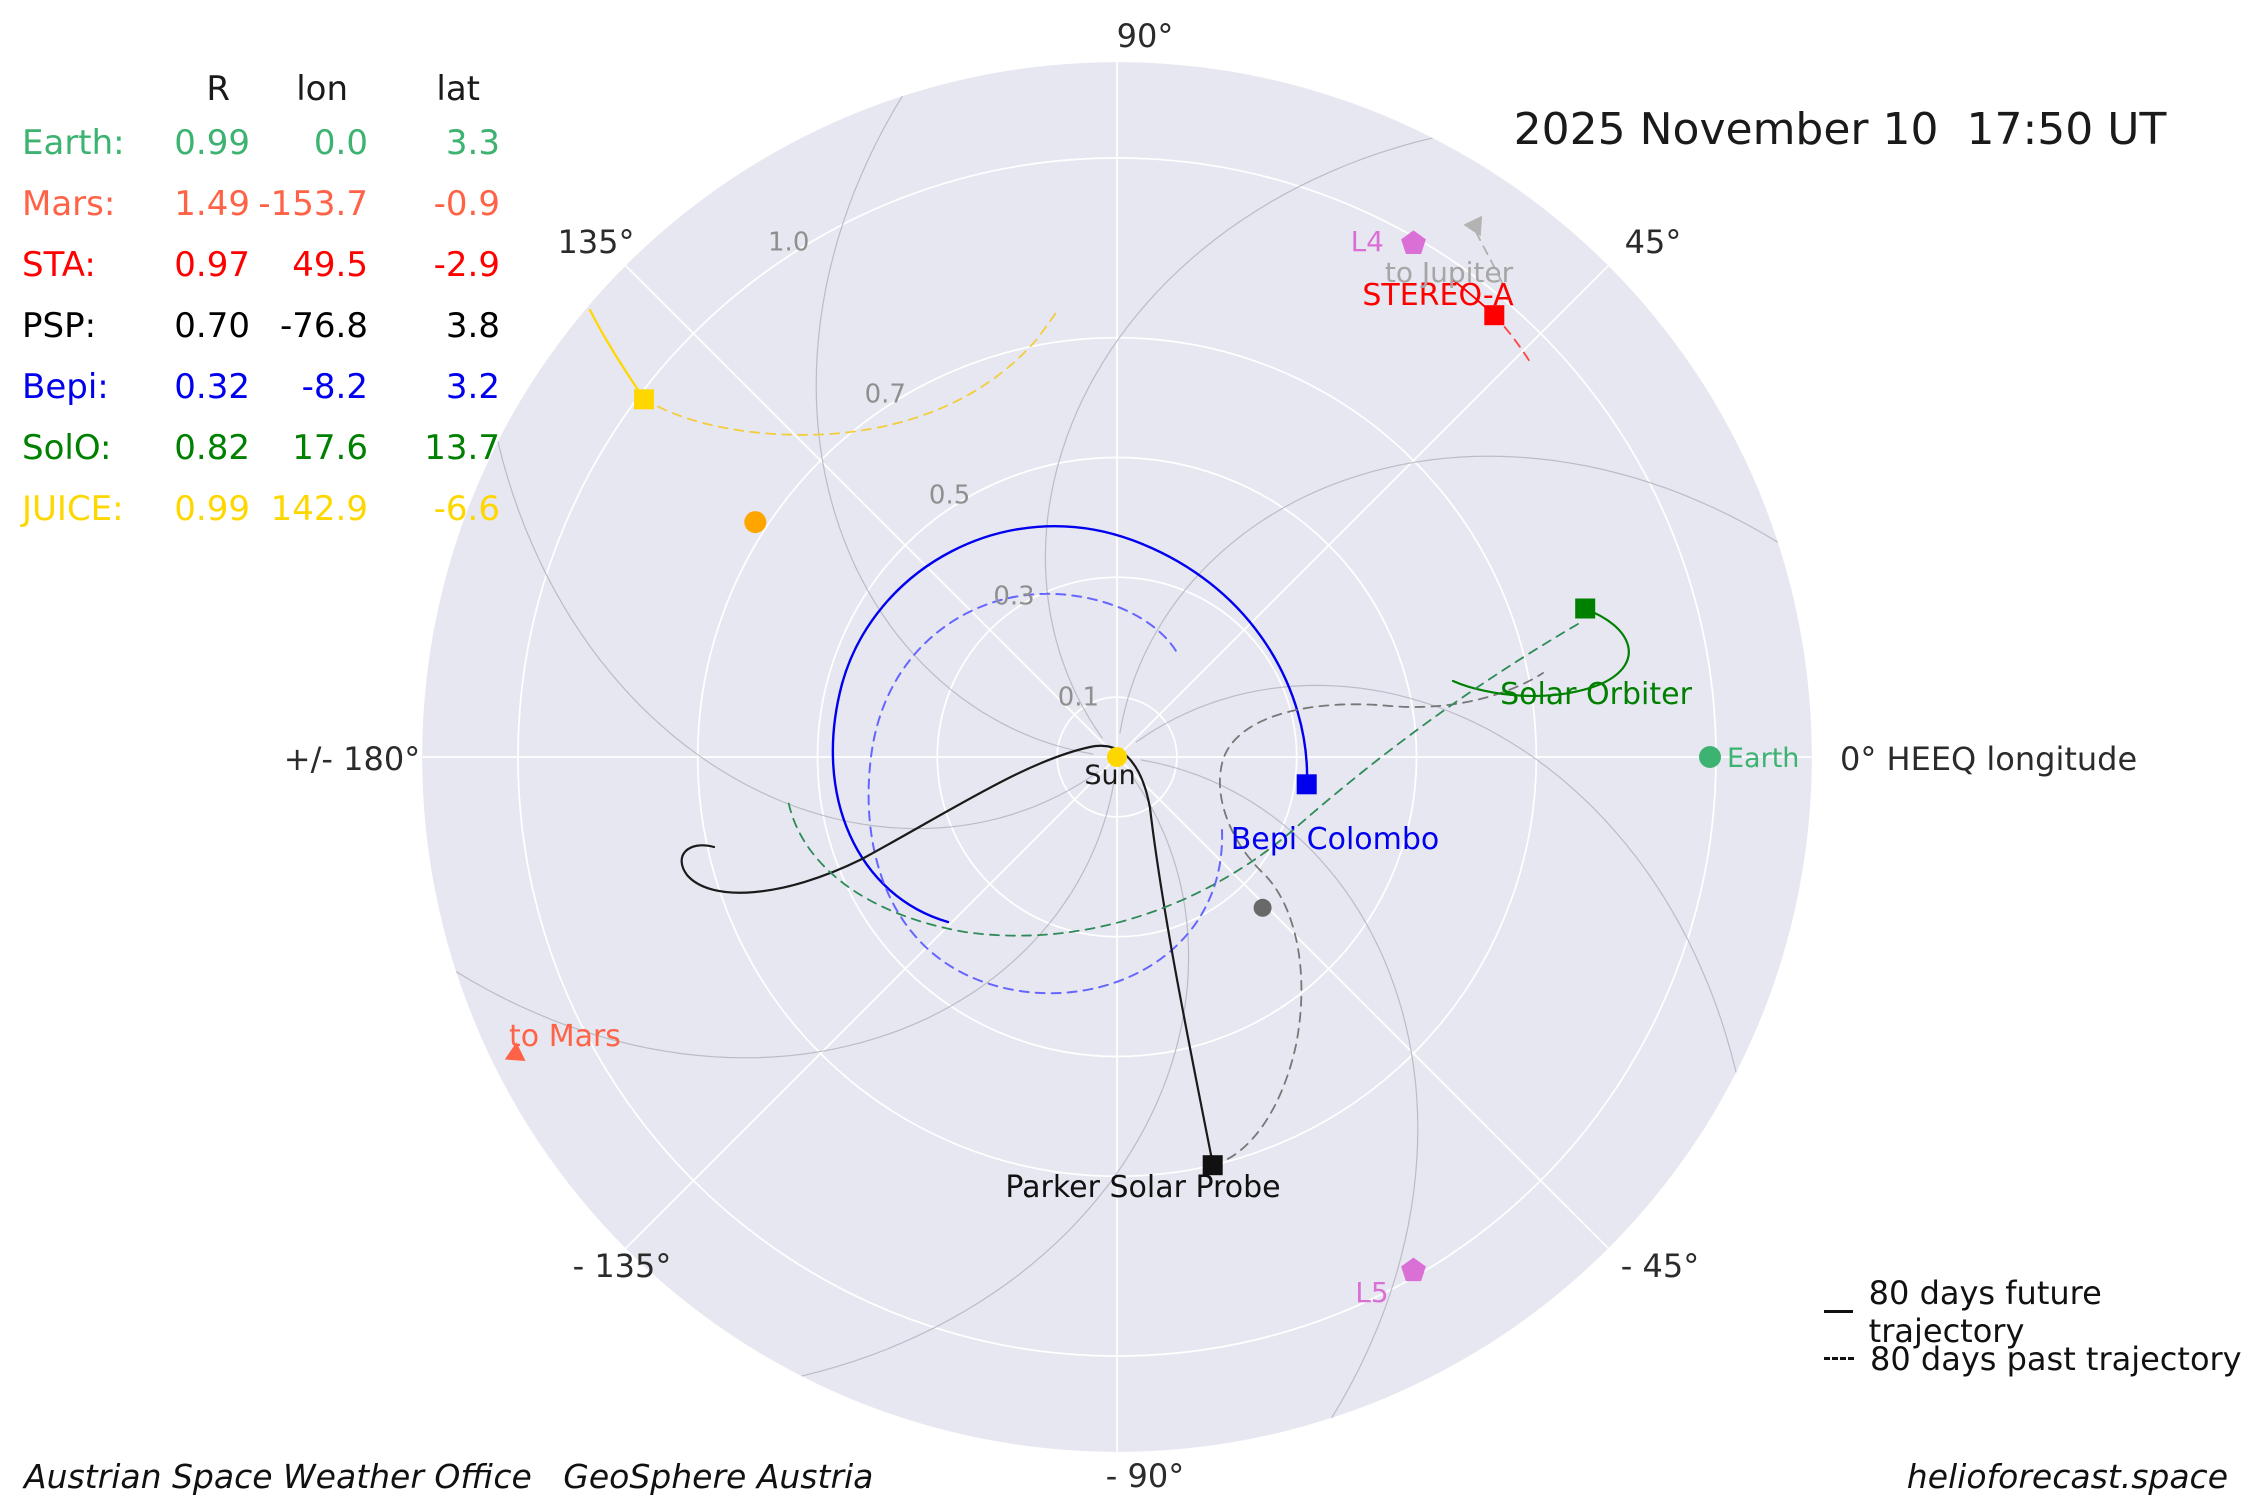 The width and height of the screenshot is (2250, 1500). What do you see at coordinates (261, 264) in the screenshot?
I see `table-row-sta: STA: 0.97 49.5 -2.9` at bounding box center [261, 264].